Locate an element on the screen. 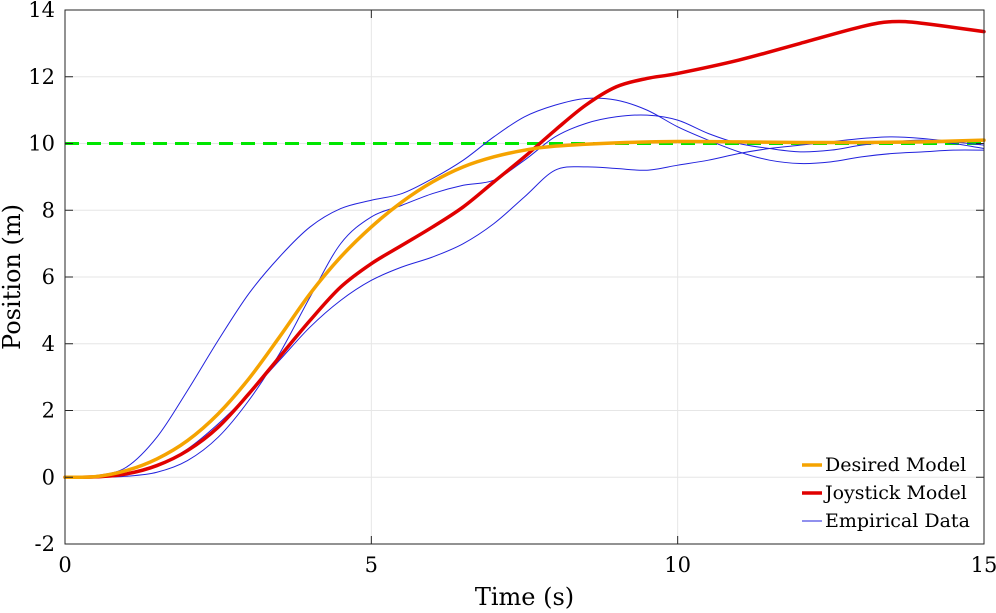 This screenshot has height=613, width=996. legend-label-desired-model: Desired Model is located at coordinates (895, 465).